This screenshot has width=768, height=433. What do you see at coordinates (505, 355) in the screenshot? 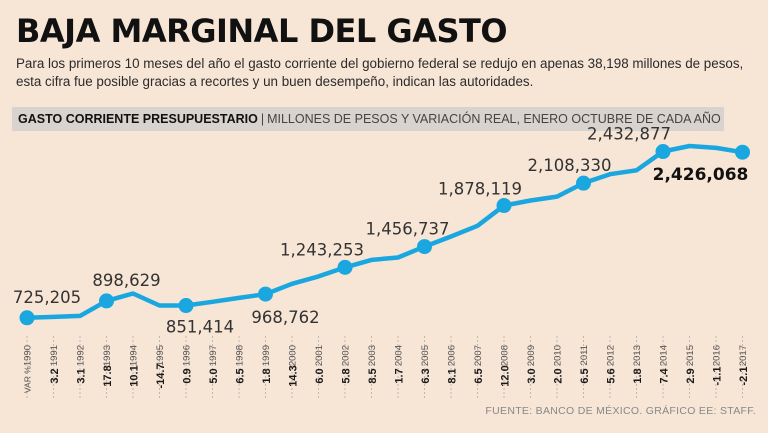
I see `year-tick-2008: 2008` at bounding box center [505, 355].